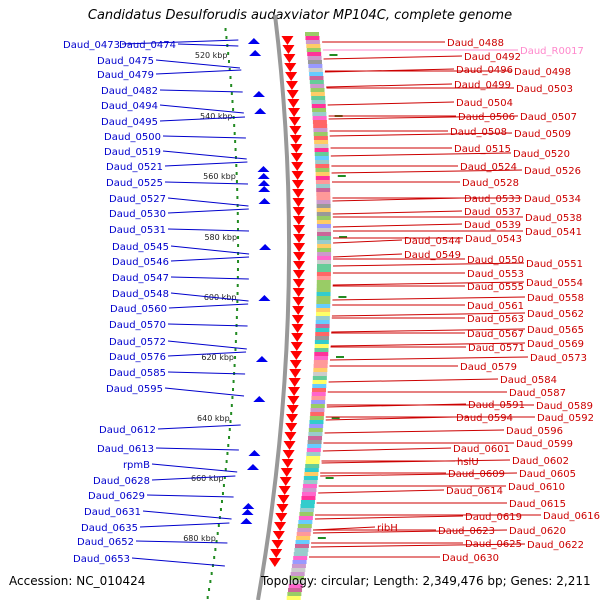 The image size is (600, 600). Describe the element at coordinates (140, 278) in the screenshot. I see `gene-label: Daud_0547` at that location.